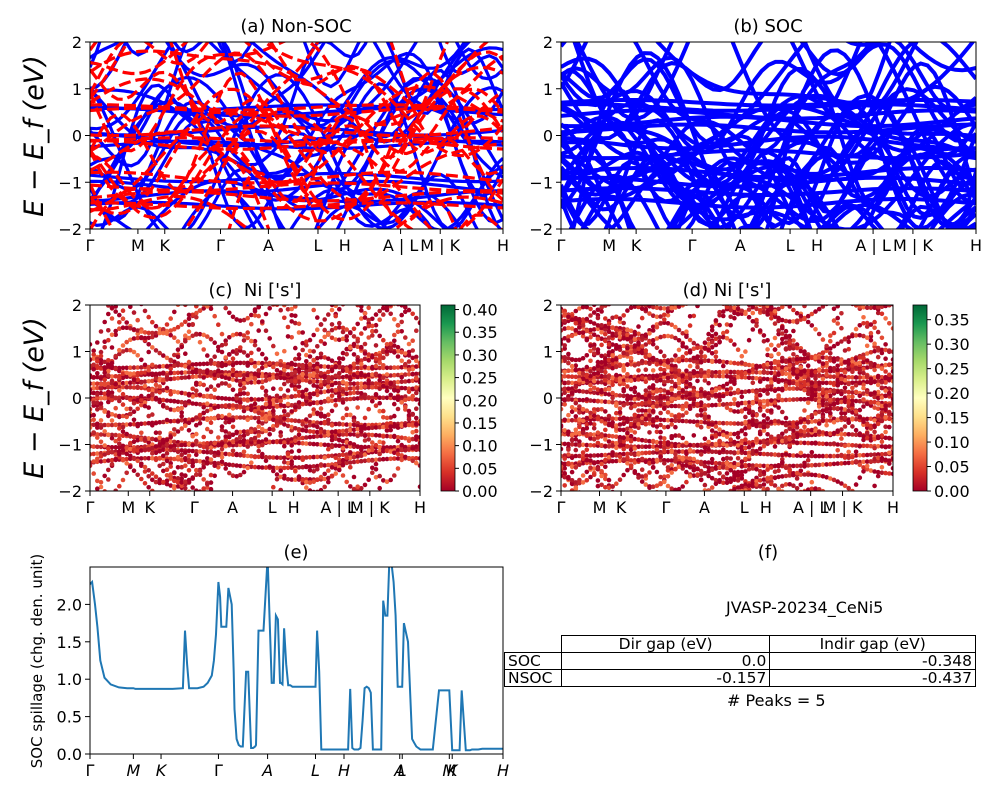 The height and width of the screenshot is (800, 1000). Describe the element at coordinates (768, 147) in the screenshot. I see `band-line` at that location.